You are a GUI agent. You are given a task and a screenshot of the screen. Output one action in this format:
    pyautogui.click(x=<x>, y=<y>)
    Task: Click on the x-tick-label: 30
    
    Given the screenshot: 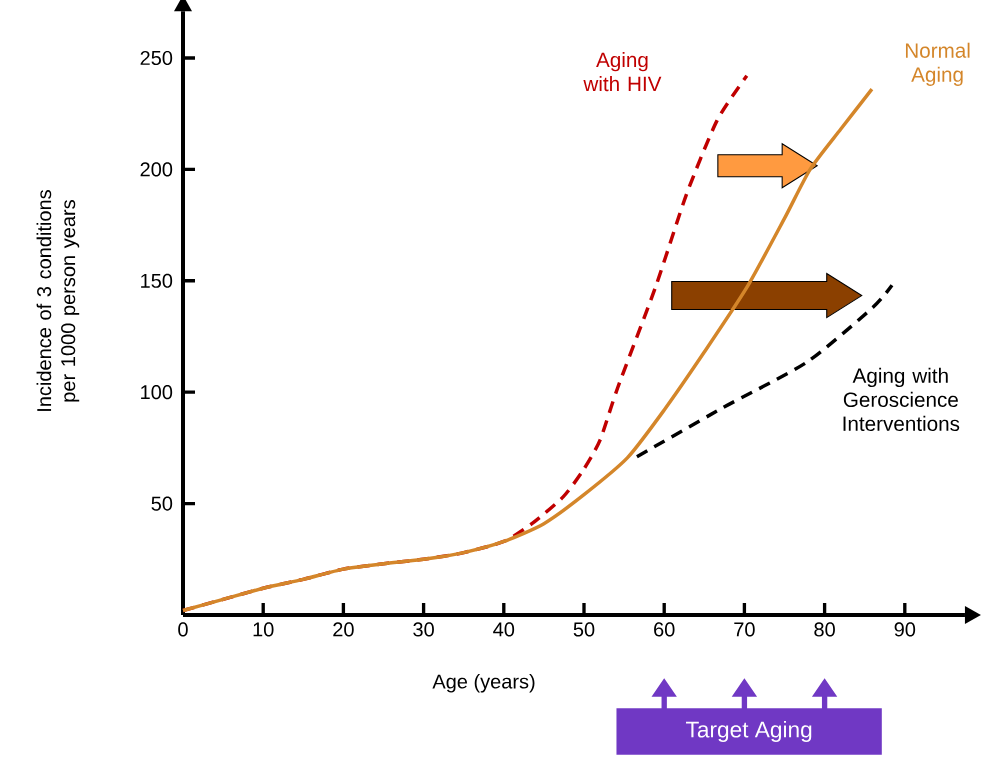 What is the action you would take?
    pyautogui.click(x=423, y=629)
    